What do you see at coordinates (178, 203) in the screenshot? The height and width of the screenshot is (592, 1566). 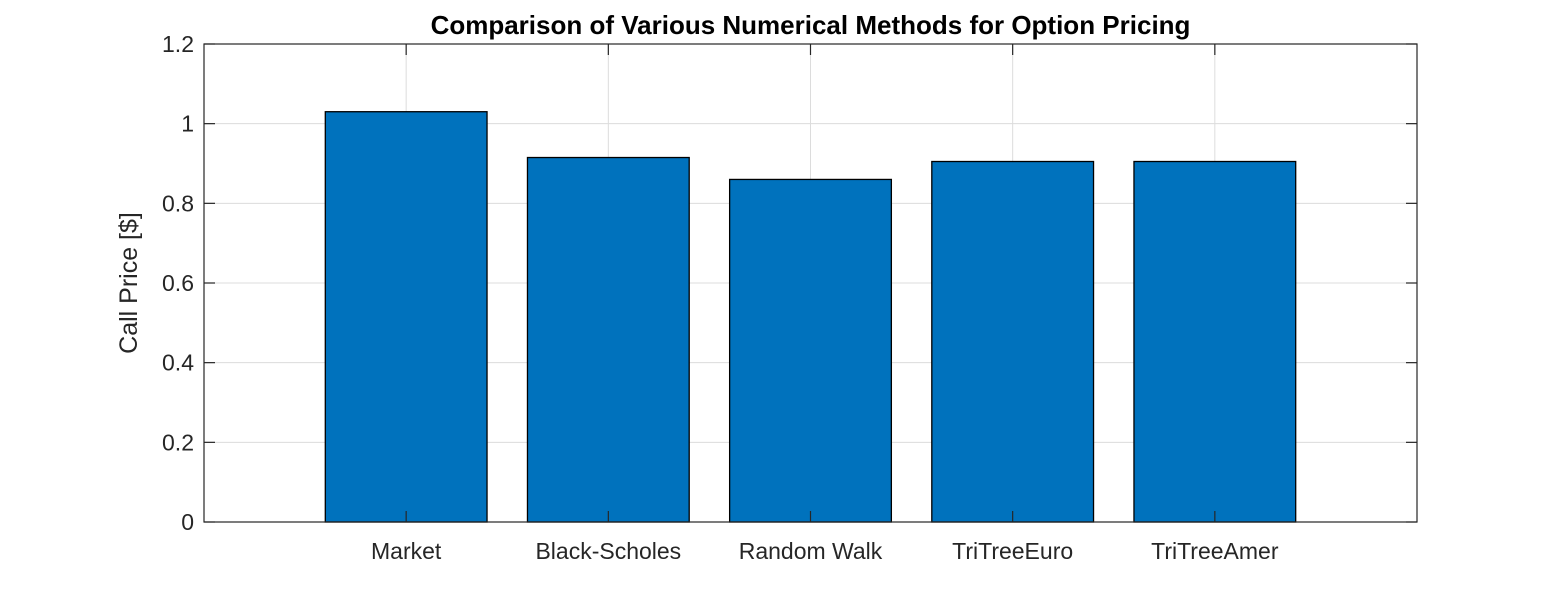 I see `y-tick-label: 0.8` at bounding box center [178, 203].